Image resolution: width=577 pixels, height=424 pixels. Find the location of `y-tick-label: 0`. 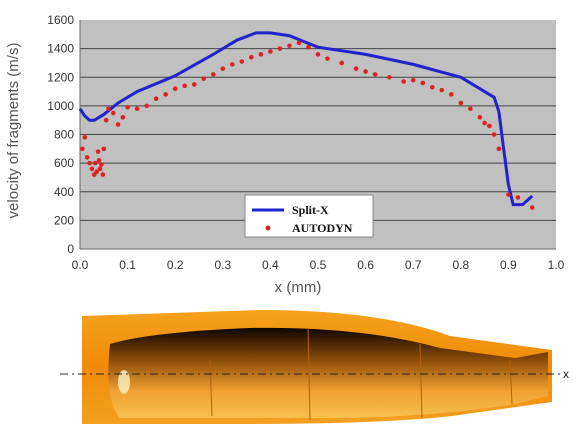

y-tick-label: 0 is located at coordinates (70, 249).